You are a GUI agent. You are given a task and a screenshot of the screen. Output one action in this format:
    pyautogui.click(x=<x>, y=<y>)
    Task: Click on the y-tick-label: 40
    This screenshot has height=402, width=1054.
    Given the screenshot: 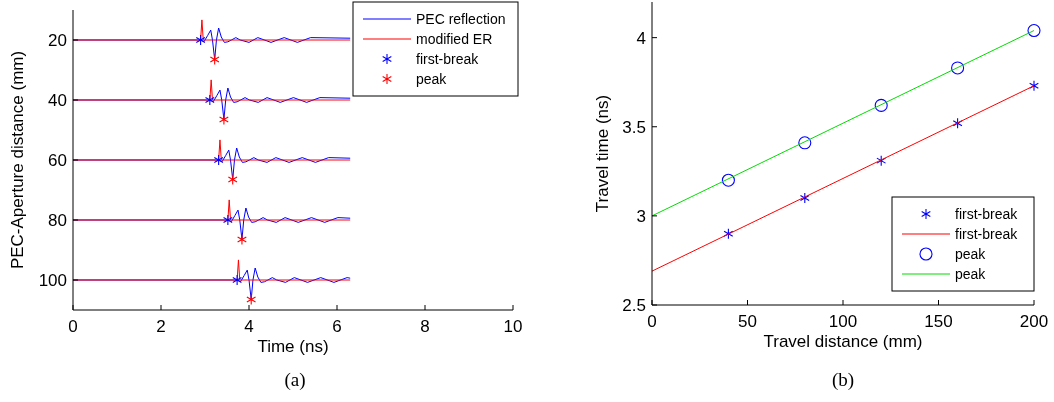 What is the action you would take?
    pyautogui.click(x=57, y=100)
    